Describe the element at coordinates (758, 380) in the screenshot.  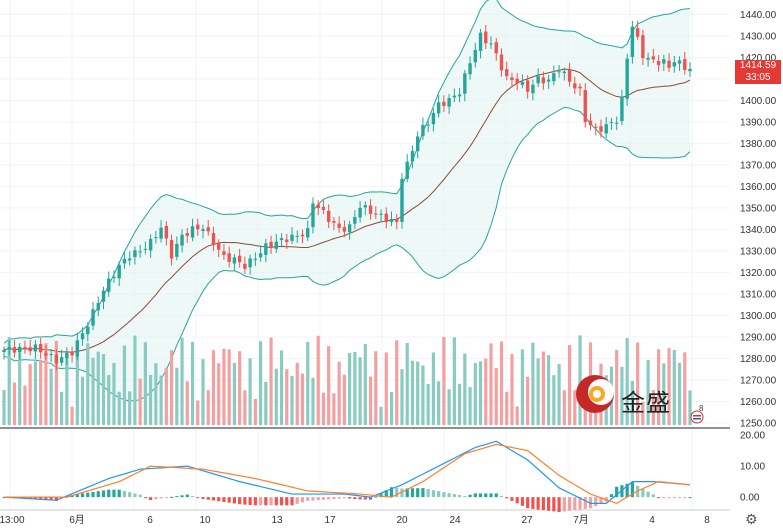
I see `price-tick-label: 1270.00` at that location.